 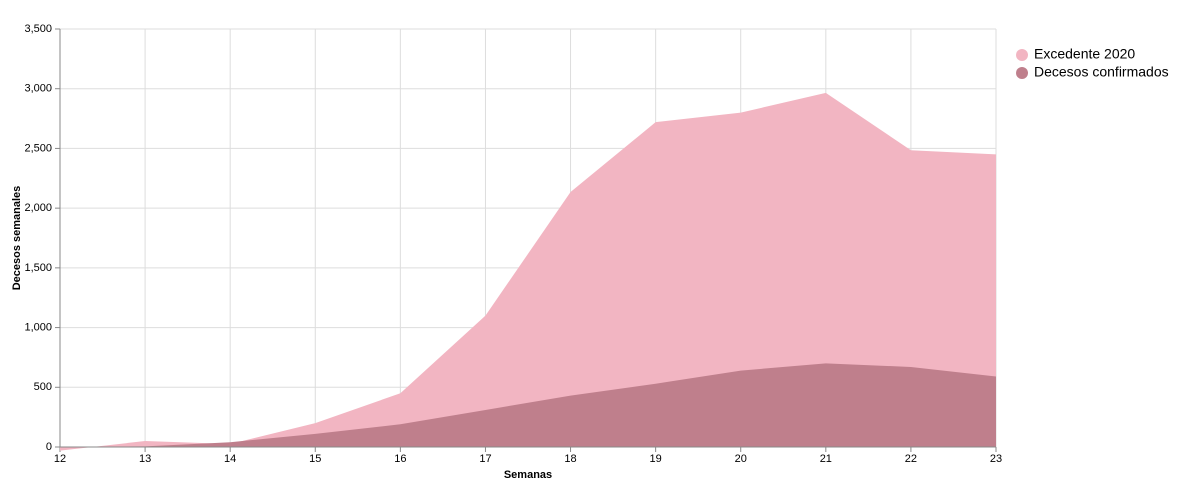 What do you see at coordinates (315, 459) in the screenshot?
I see `x-tick-label: 15` at bounding box center [315, 459].